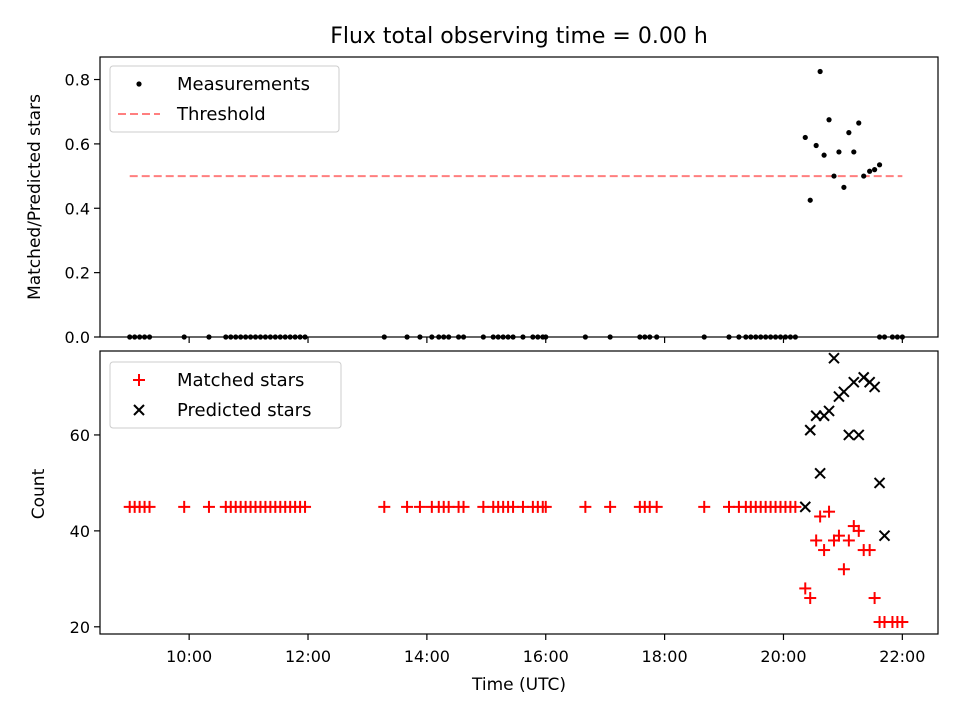 The height and width of the screenshot is (720, 960). What do you see at coordinates (902, 656) in the screenshot?
I see `x-tick-label: 22:00` at bounding box center [902, 656].